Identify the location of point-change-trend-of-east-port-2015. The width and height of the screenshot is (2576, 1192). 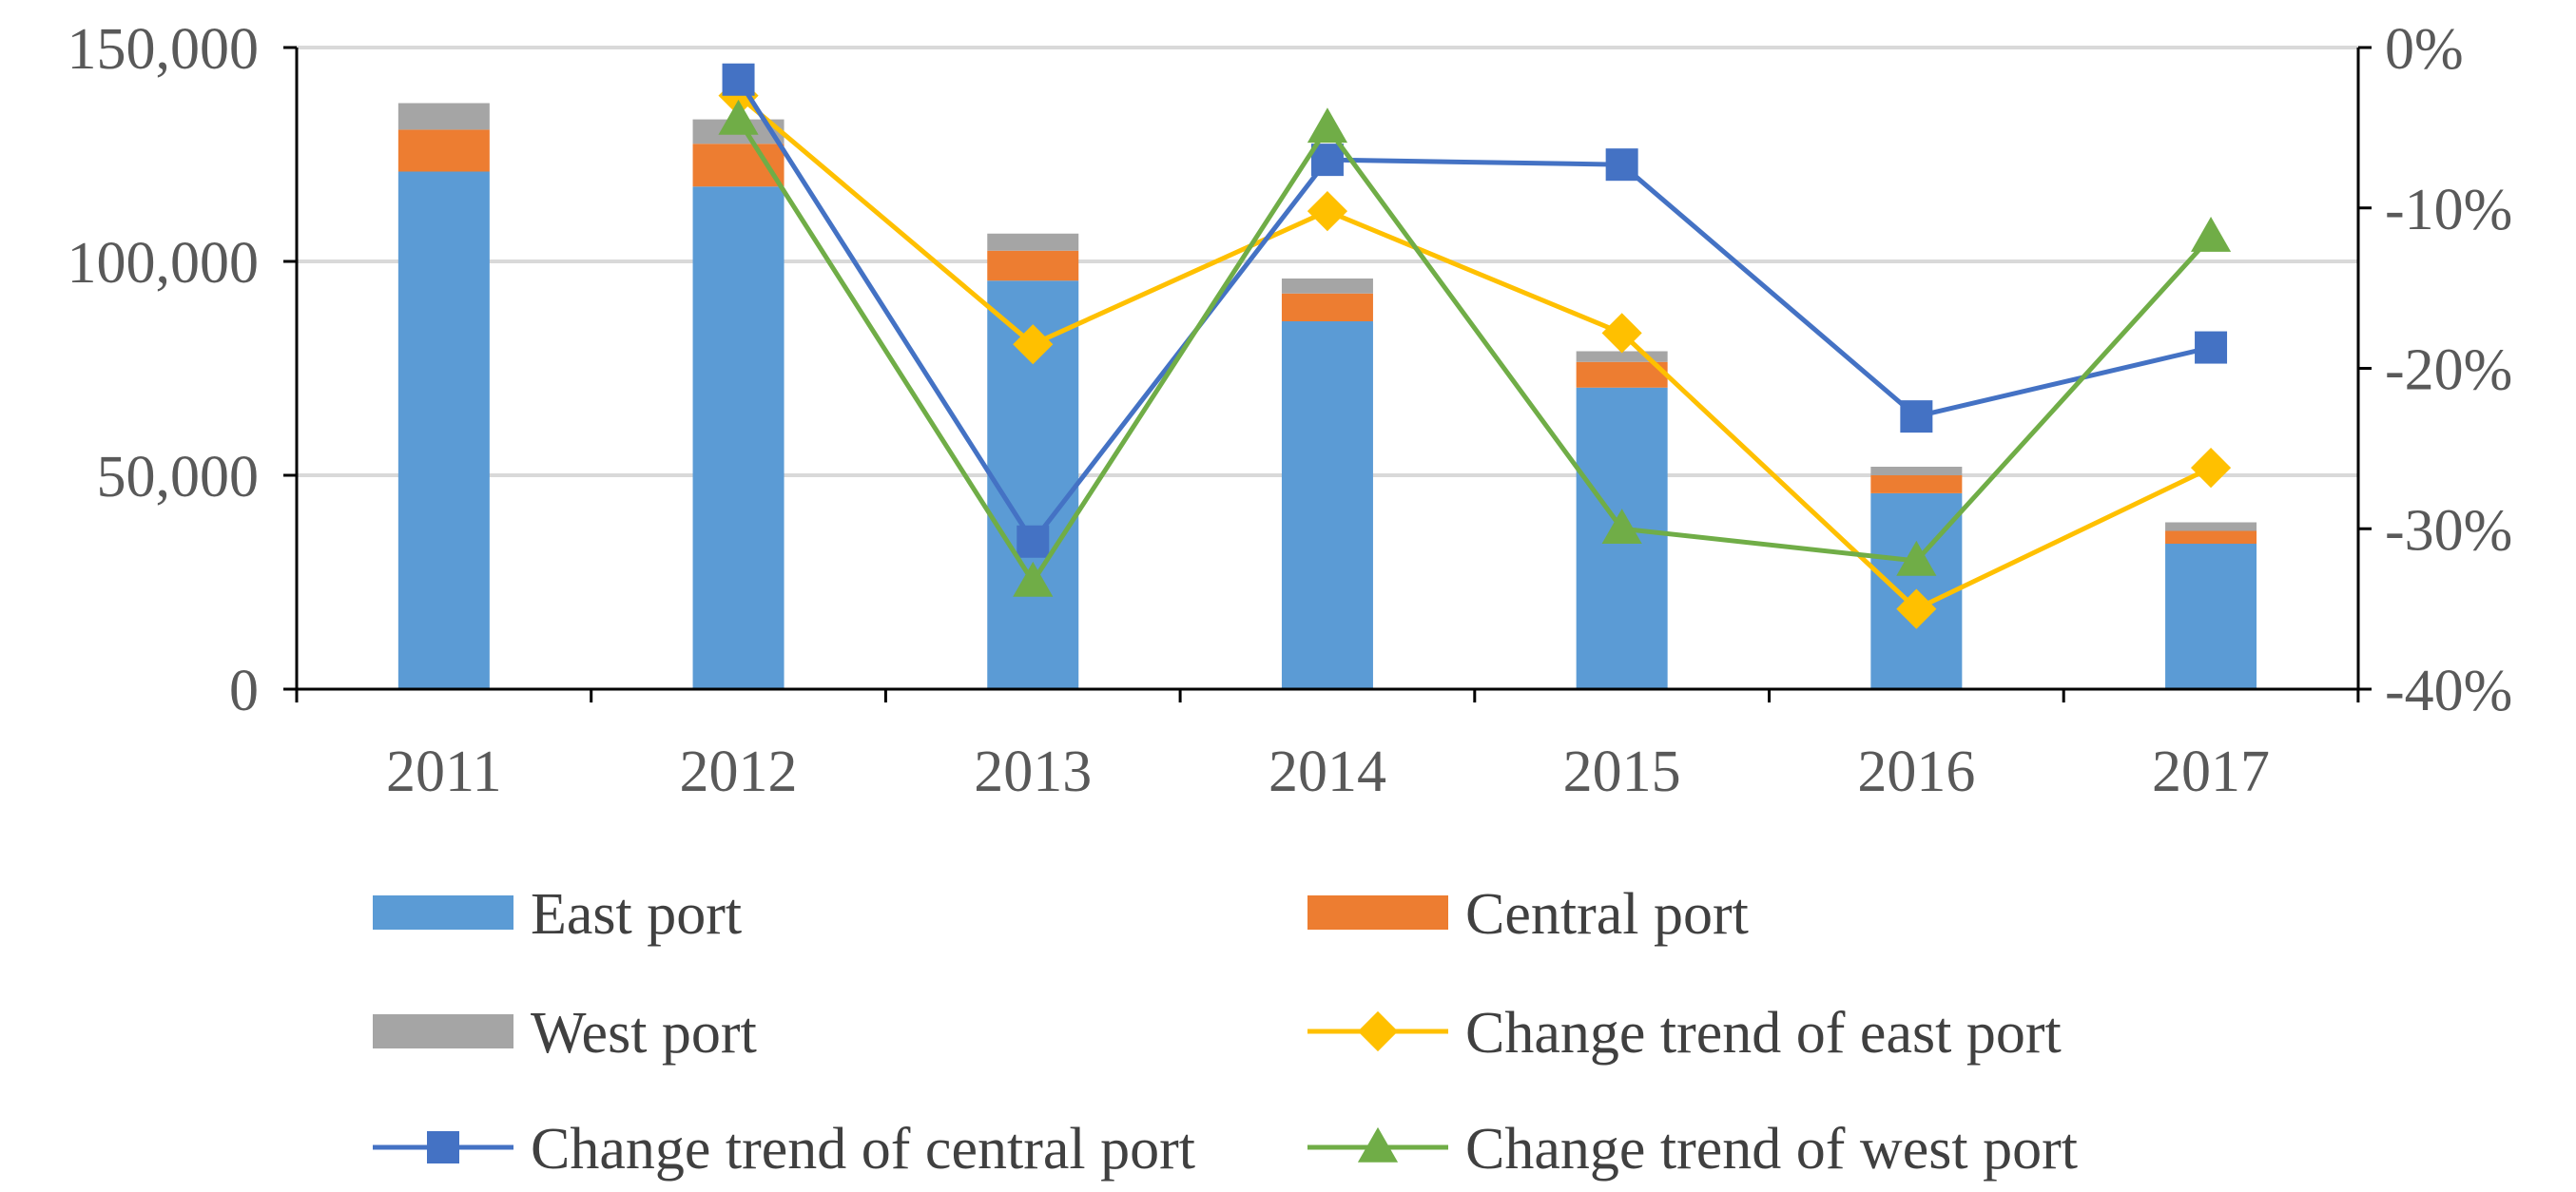
(1621, 333).